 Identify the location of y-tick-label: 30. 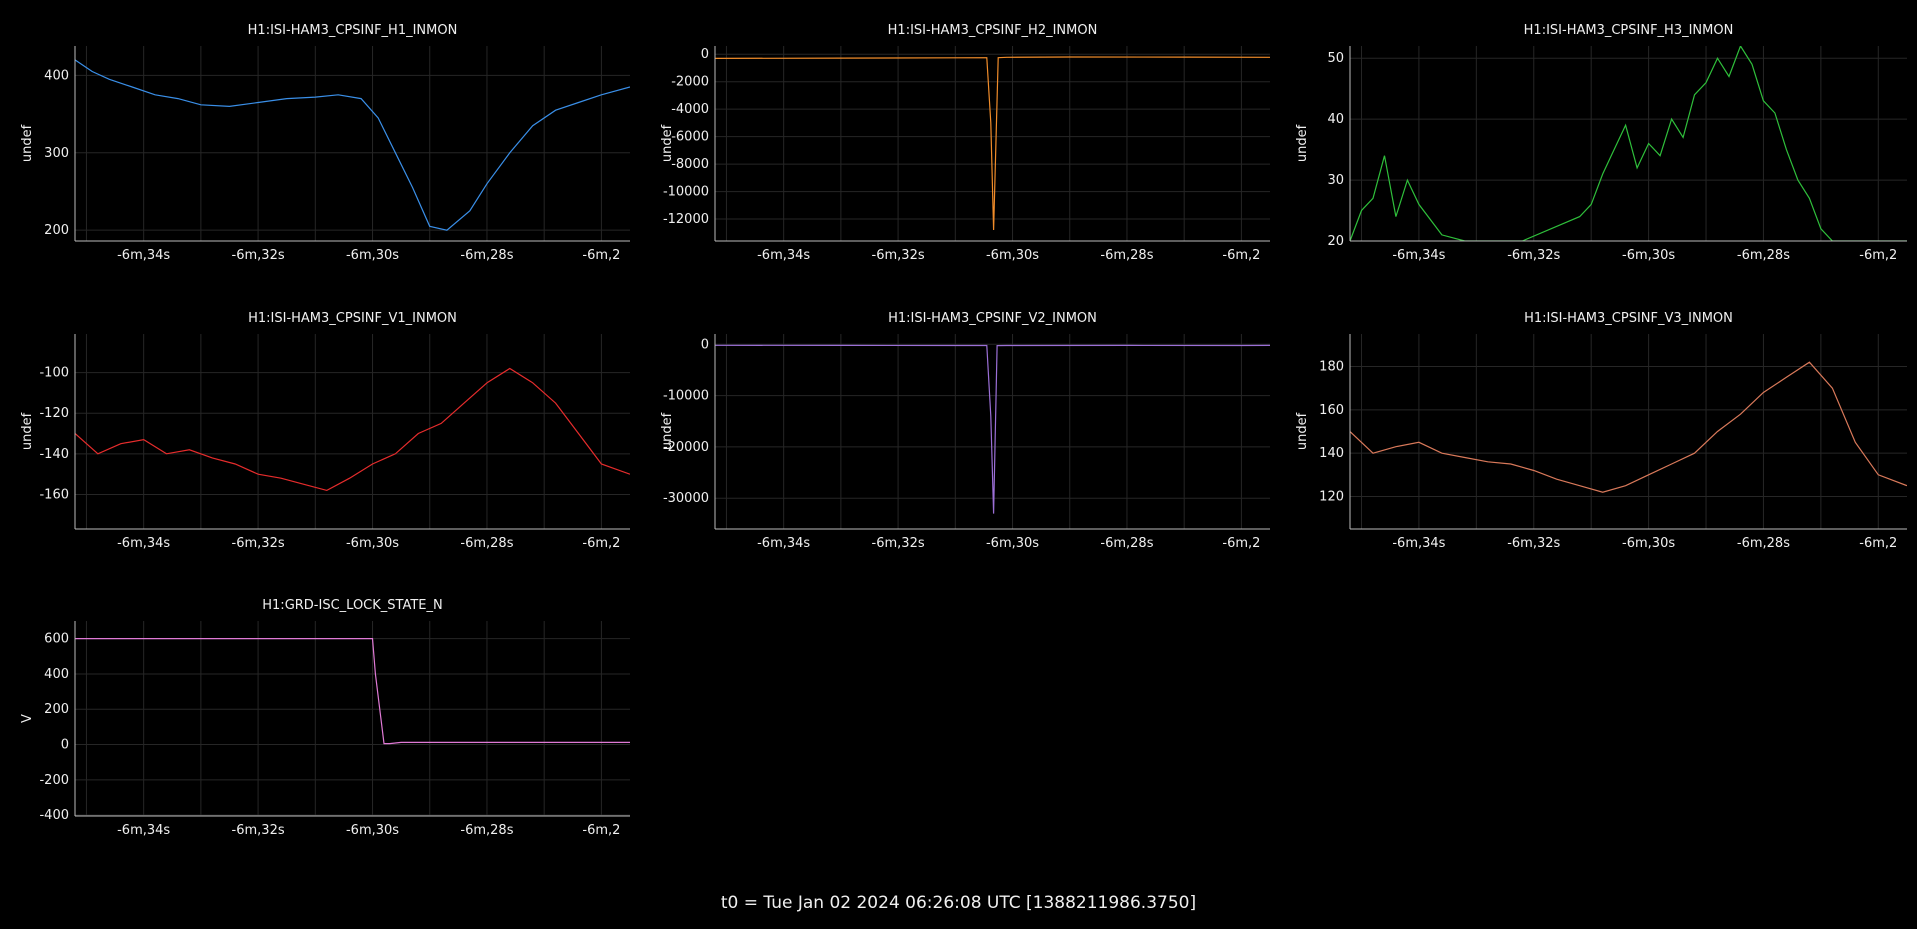
(1335, 180).